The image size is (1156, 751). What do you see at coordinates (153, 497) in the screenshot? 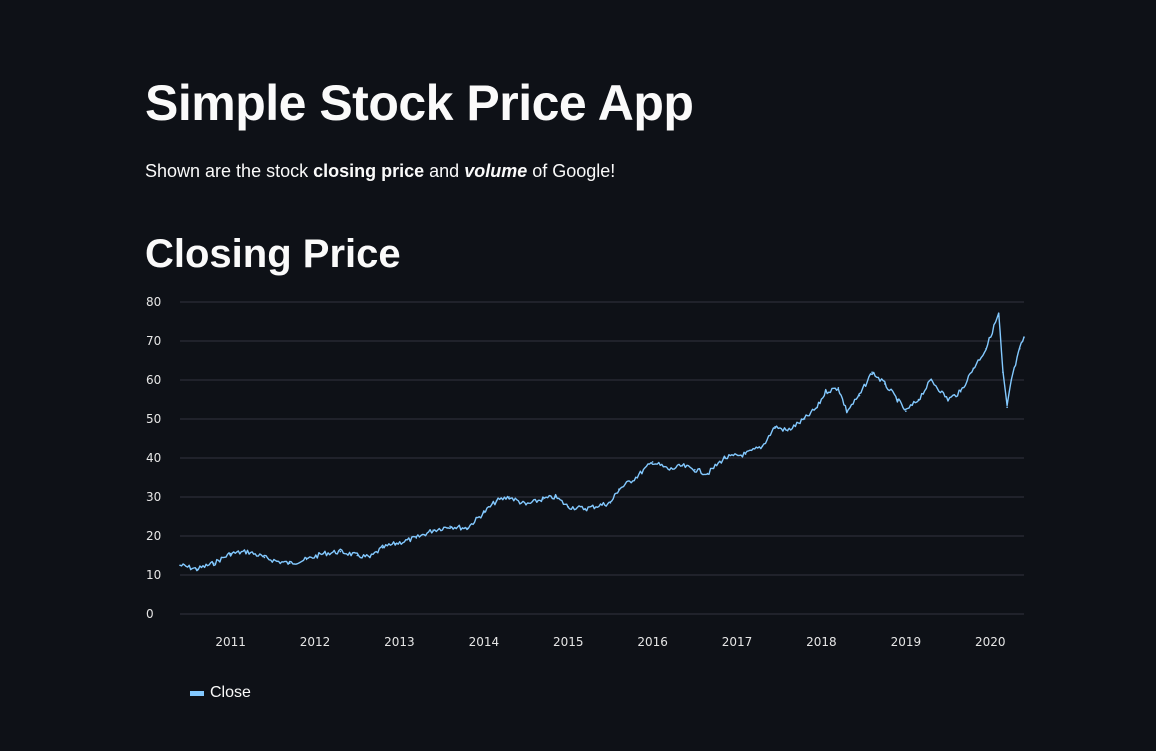
I see `y-tick-label: 30` at bounding box center [153, 497].